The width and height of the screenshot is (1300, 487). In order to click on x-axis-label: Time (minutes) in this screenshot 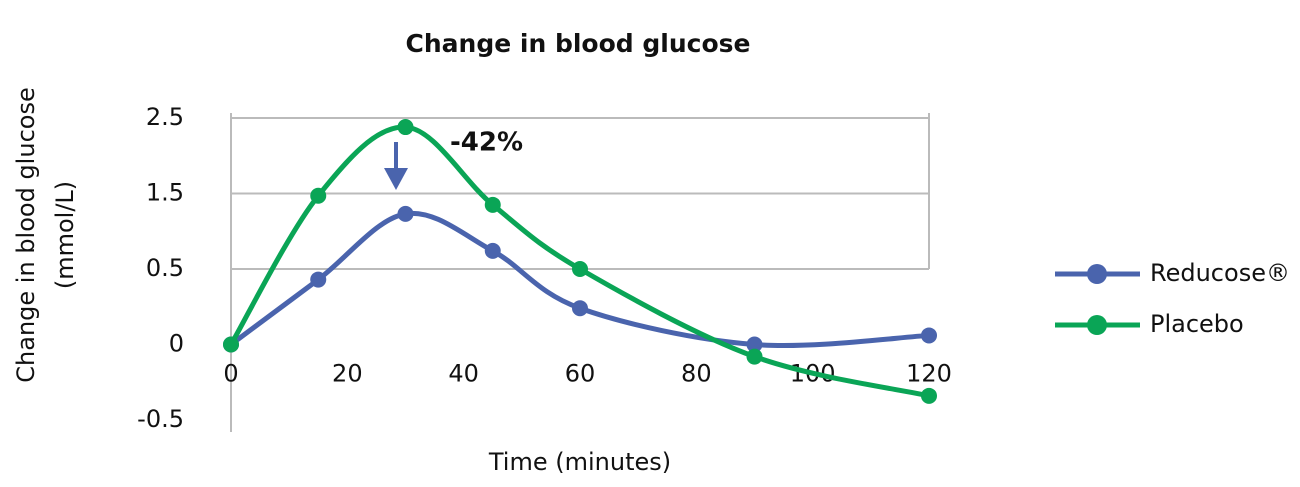, I will do `click(579, 462)`.